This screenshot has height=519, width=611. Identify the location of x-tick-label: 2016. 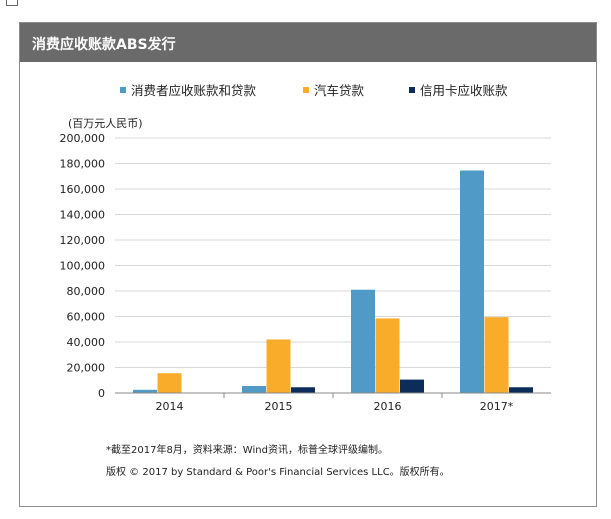
(388, 406).